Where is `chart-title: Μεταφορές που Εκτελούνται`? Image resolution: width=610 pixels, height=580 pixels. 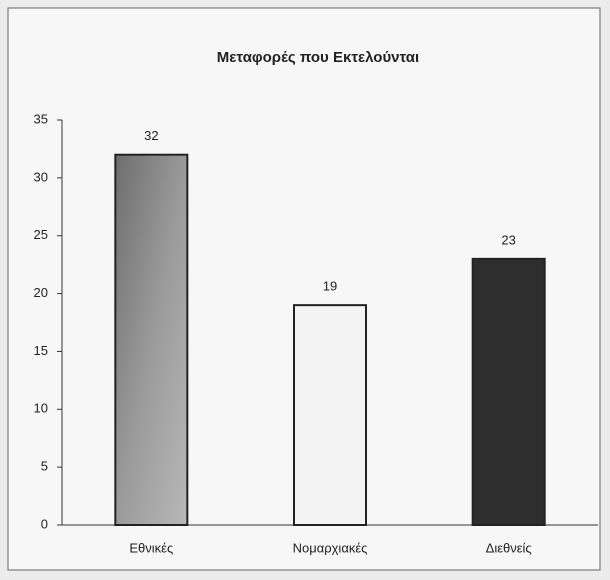 chart-title: Μεταφορές που Εκτελούνται is located at coordinates (318, 57).